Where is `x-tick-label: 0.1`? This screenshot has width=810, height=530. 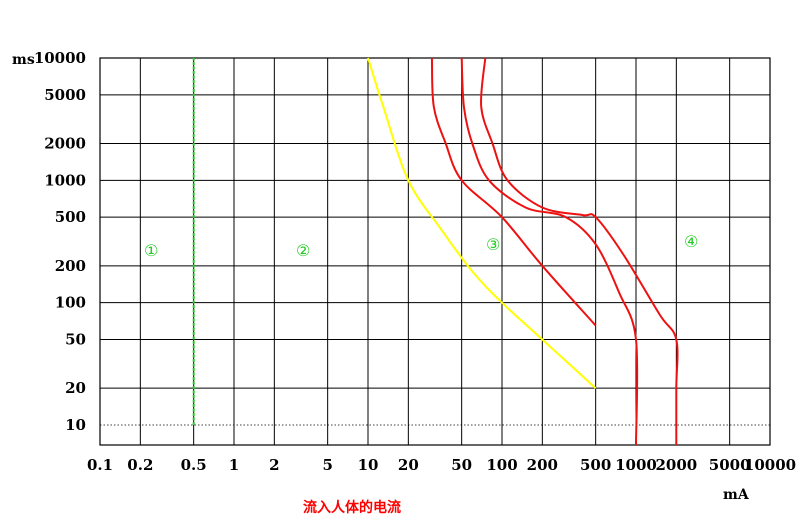
x-tick-label: 0.1 is located at coordinates (100, 465).